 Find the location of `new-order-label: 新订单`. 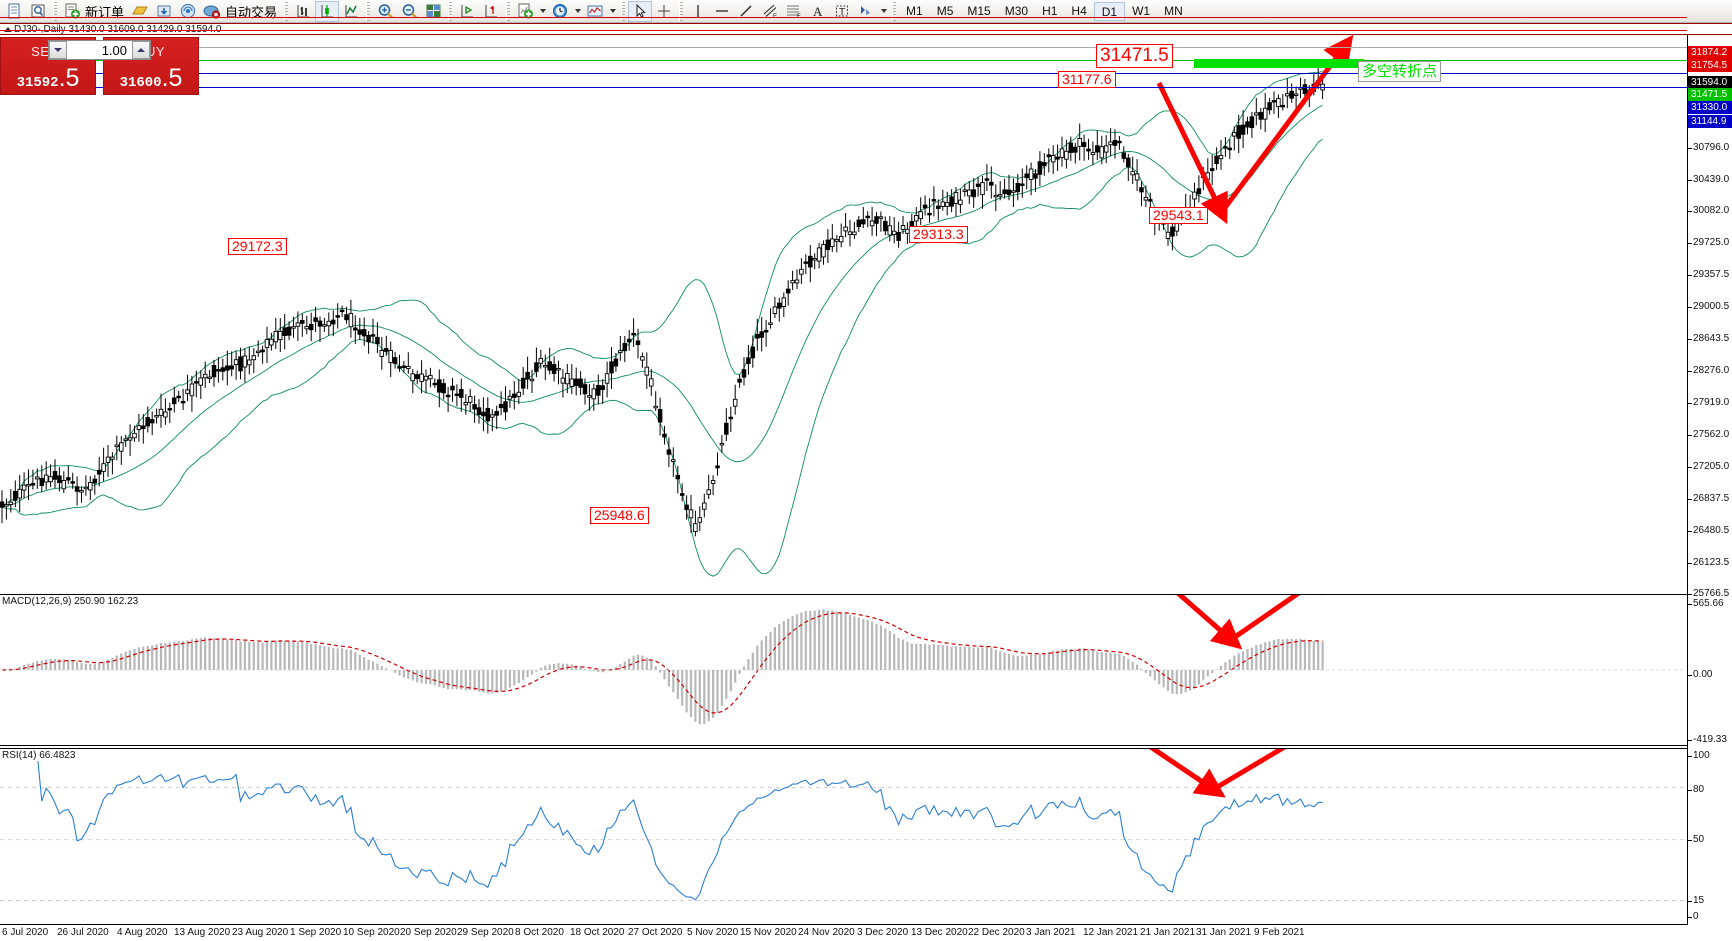

new-order-label: 新订单 is located at coordinates (105, 12).